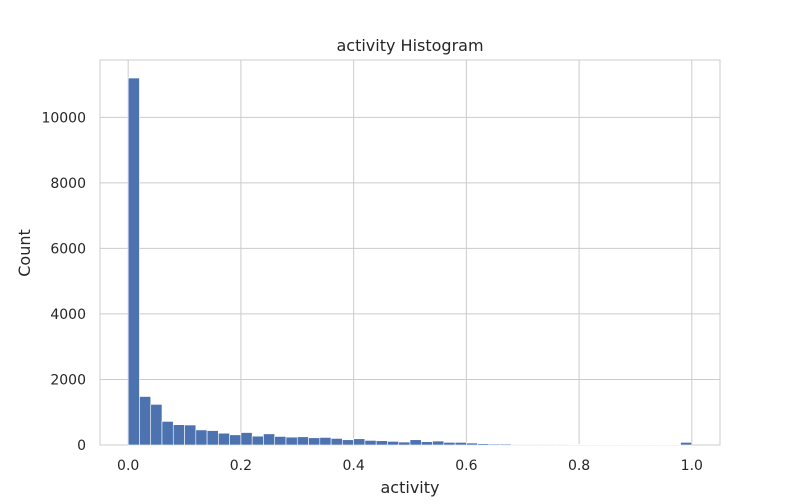  What do you see at coordinates (81, 446) in the screenshot?
I see `y-tick-label: 0` at bounding box center [81, 446].